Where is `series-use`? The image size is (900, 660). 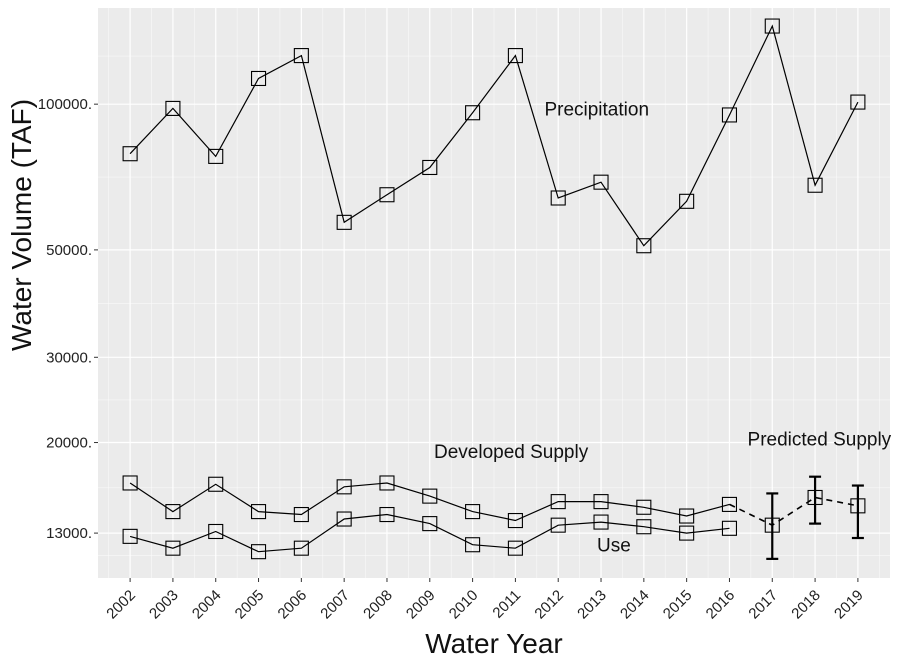
series-use is located at coordinates (430, 533).